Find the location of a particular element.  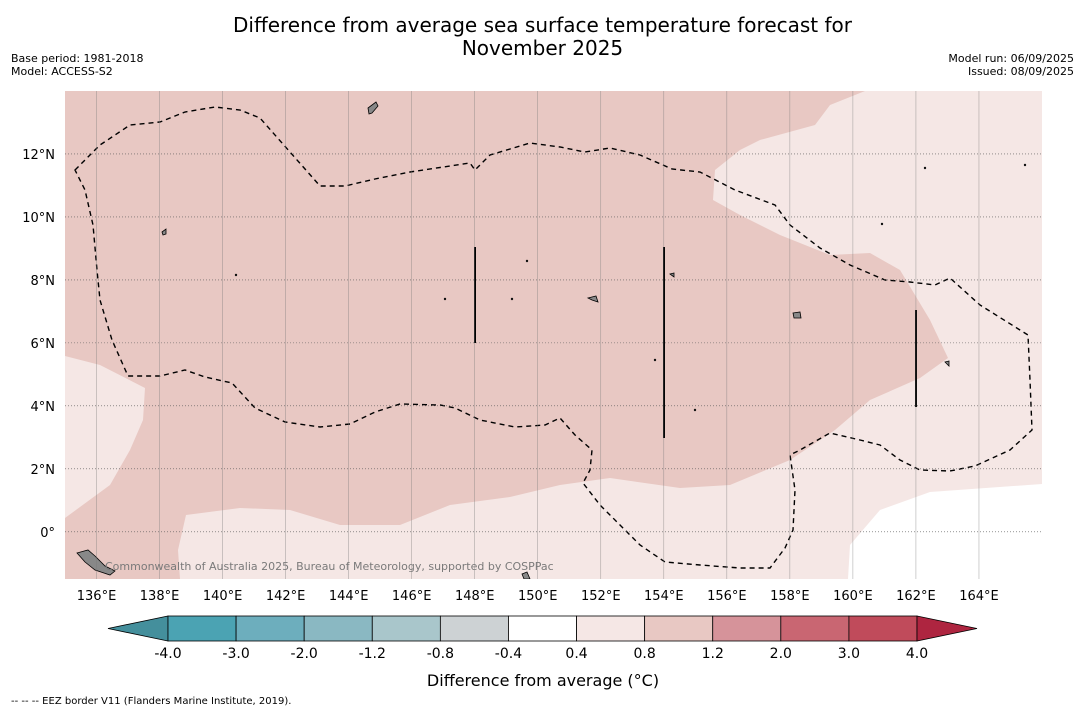

colorbar-extend-low is located at coordinates (138, 628).